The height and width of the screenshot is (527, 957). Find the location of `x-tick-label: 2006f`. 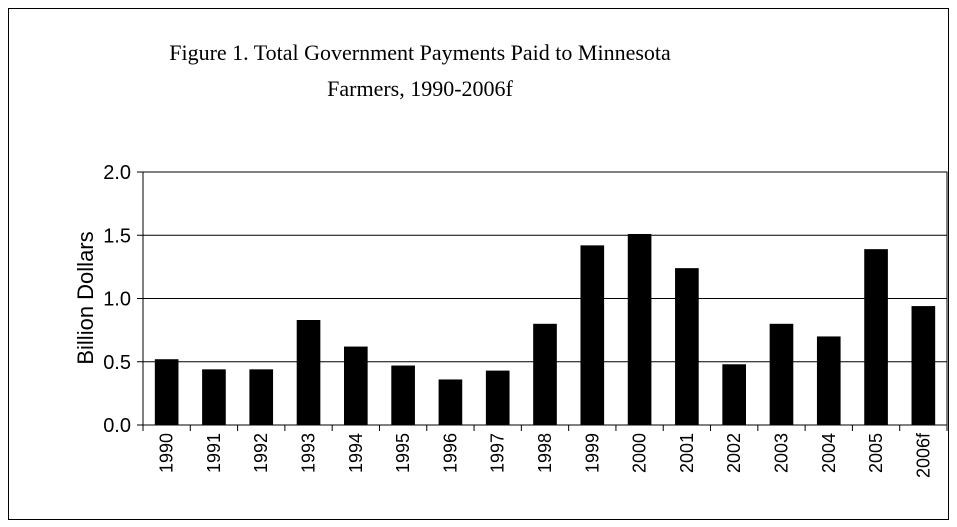

x-tick-label: 2006f is located at coordinates (923, 455).